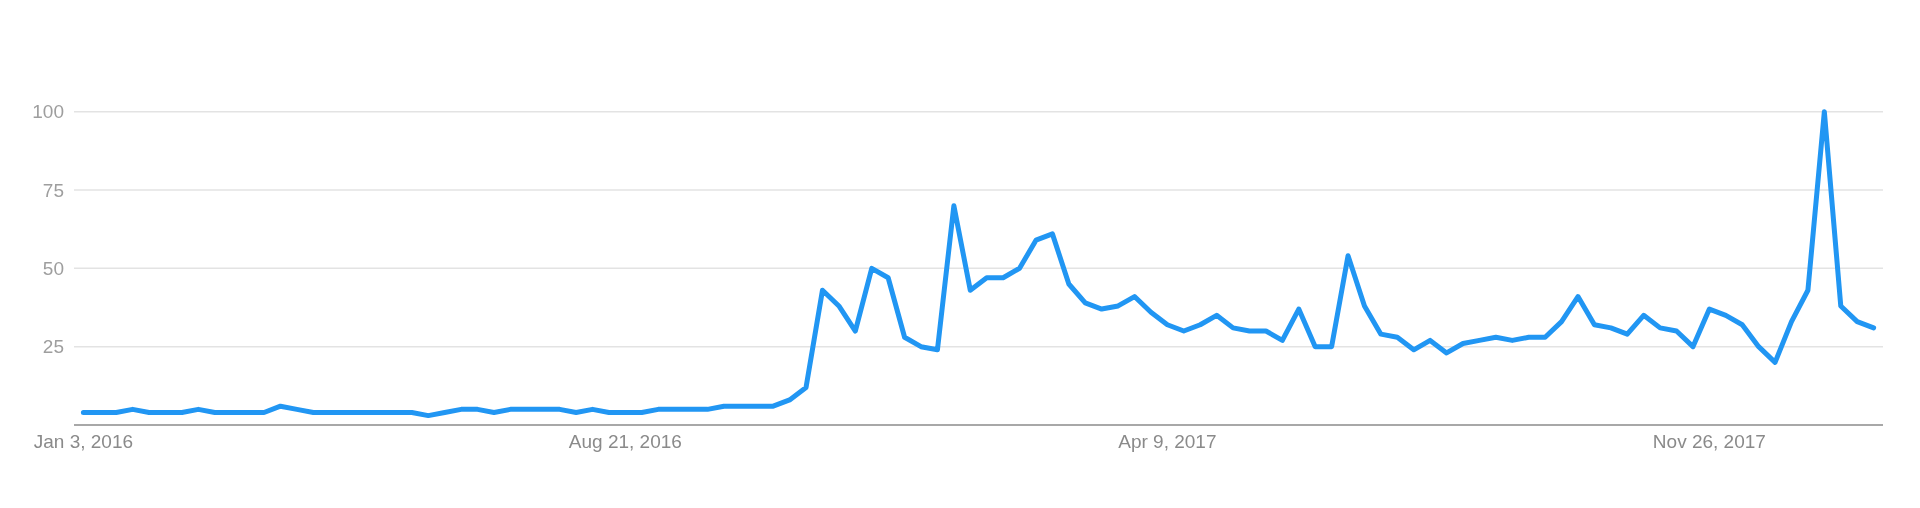 This screenshot has width=1920, height=508. Describe the element at coordinates (1167, 441) in the screenshot. I see `x-tick-label: Apr 9, 2017` at that location.